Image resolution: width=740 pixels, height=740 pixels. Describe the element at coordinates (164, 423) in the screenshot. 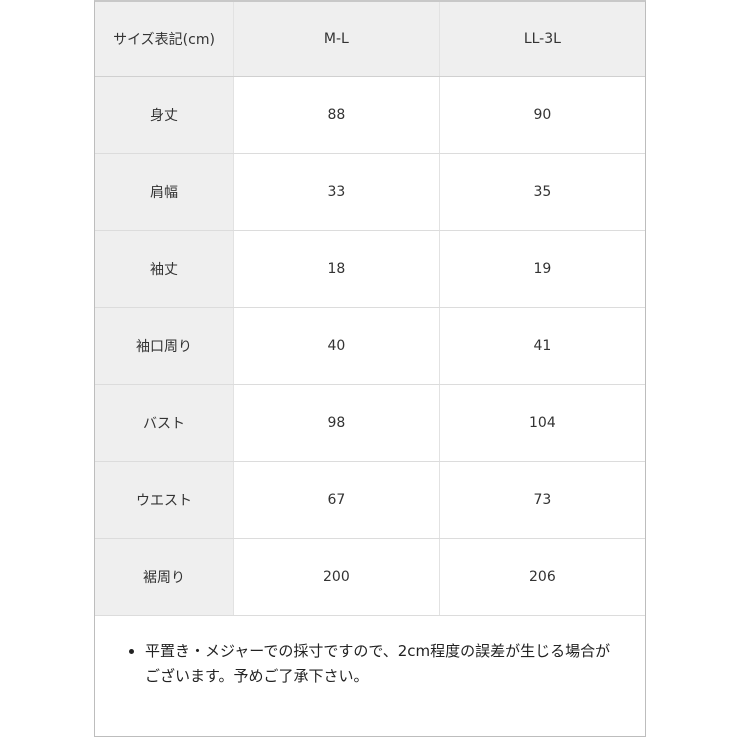

I see `row-label: バスト` at that location.